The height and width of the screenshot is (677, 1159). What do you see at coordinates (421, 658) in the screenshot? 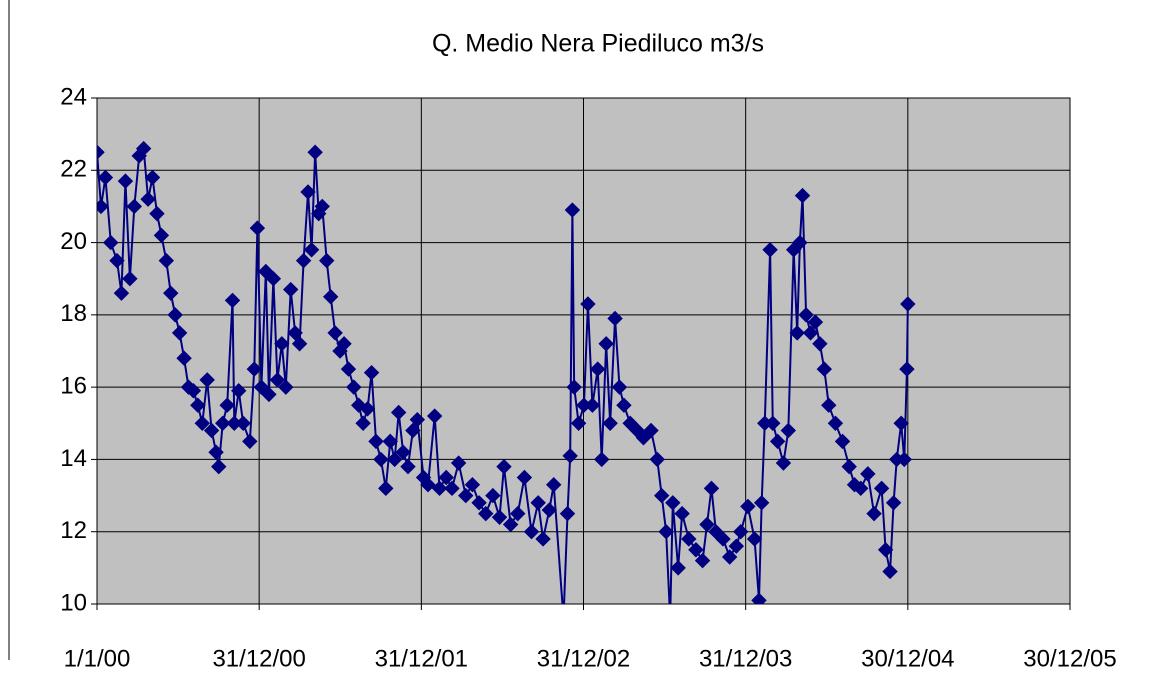
I see `x-tick-label: 31/12/01` at bounding box center [421, 658].